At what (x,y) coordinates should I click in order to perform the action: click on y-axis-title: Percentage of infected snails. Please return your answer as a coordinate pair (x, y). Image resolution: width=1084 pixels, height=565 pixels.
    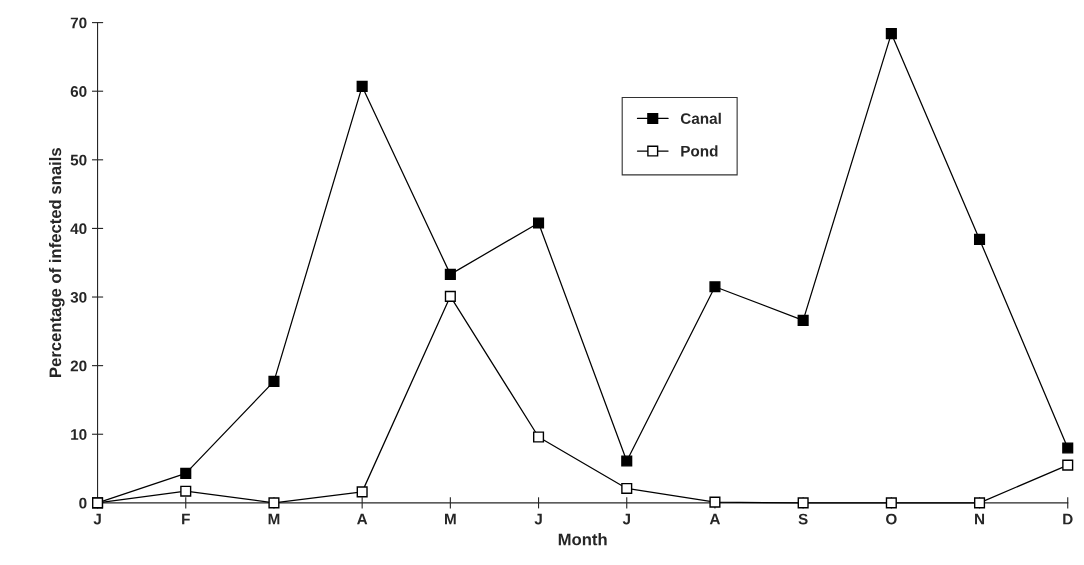
    Looking at the image, I should click on (56, 262).